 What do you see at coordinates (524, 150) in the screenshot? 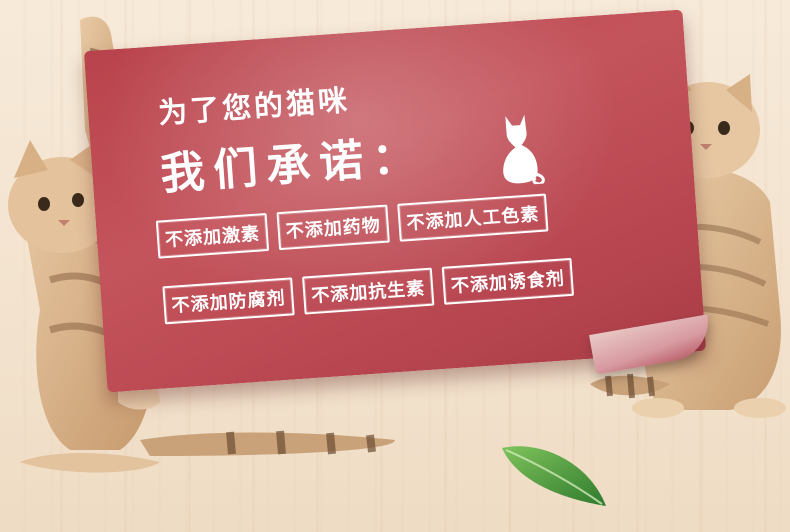
I see `cat-silhouette-icon` at bounding box center [524, 150].